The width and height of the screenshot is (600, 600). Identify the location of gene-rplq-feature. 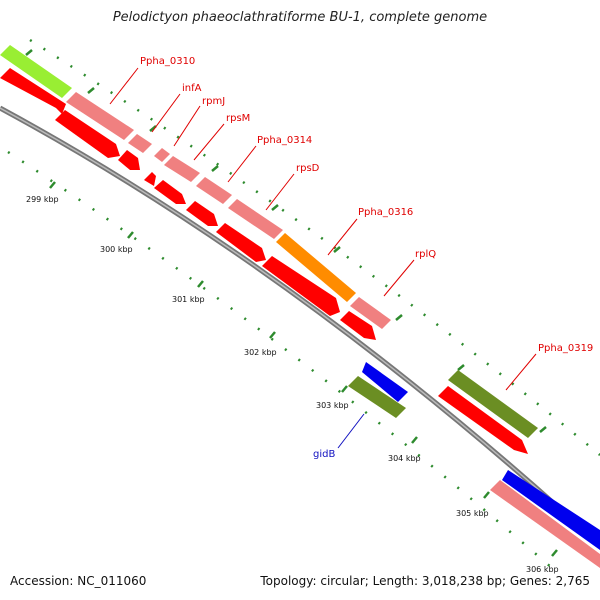
(370, 313).